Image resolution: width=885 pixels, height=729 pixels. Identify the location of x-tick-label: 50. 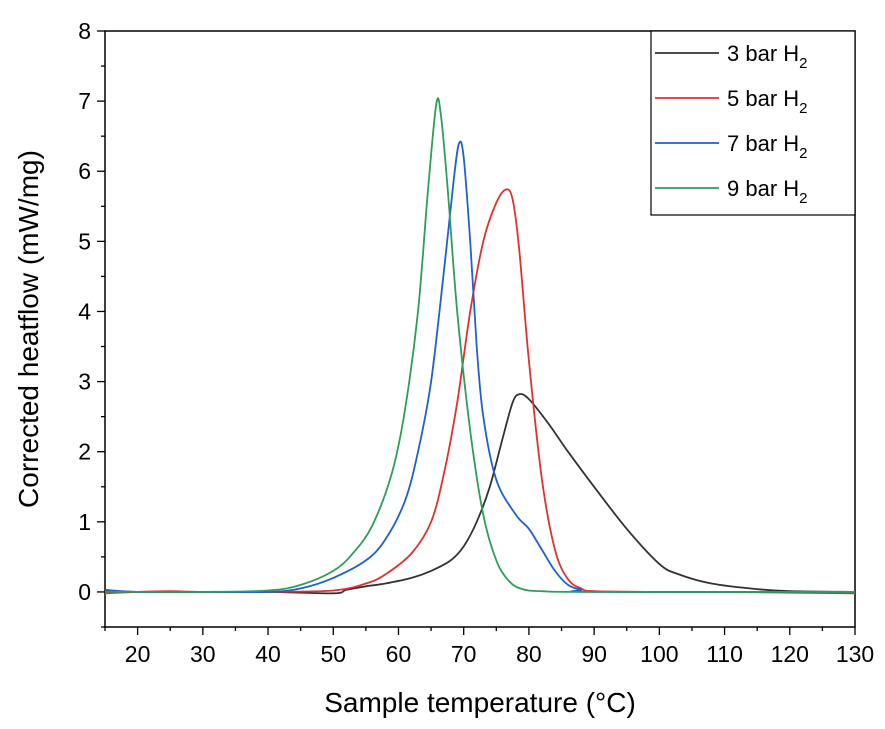
(333, 654).